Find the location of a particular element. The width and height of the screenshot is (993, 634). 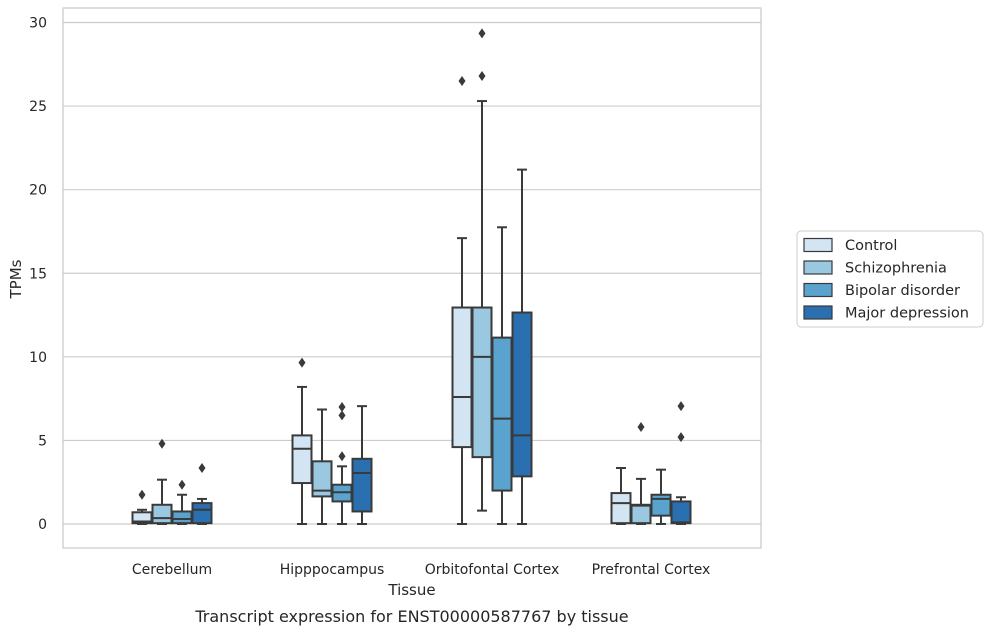

y-axis-label: TPMs is located at coordinates (16, 279).